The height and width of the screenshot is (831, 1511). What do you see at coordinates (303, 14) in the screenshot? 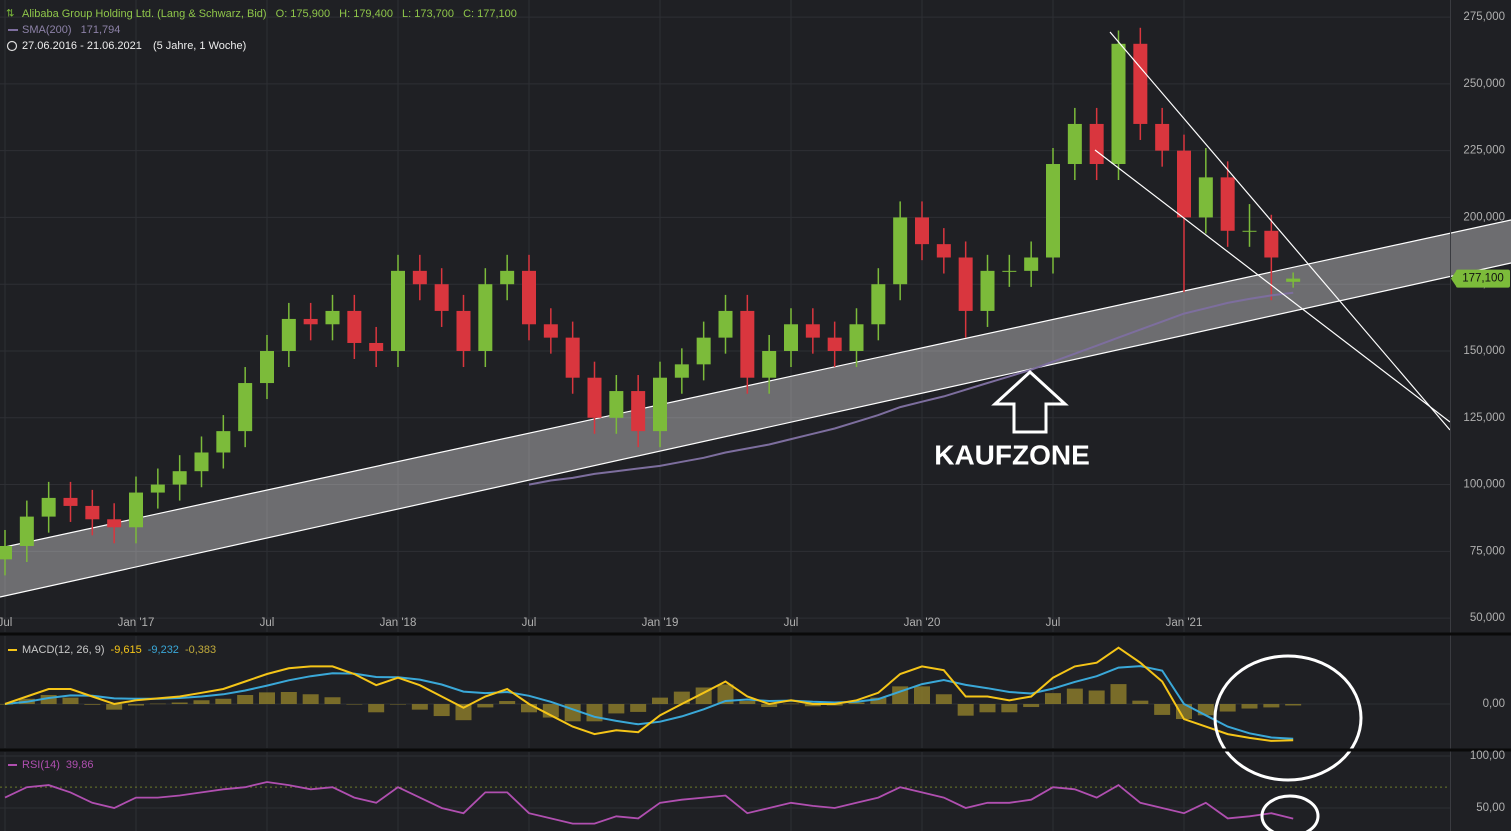
I see `ohlc-open: O: 175,900` at bounding box center [303, 14].